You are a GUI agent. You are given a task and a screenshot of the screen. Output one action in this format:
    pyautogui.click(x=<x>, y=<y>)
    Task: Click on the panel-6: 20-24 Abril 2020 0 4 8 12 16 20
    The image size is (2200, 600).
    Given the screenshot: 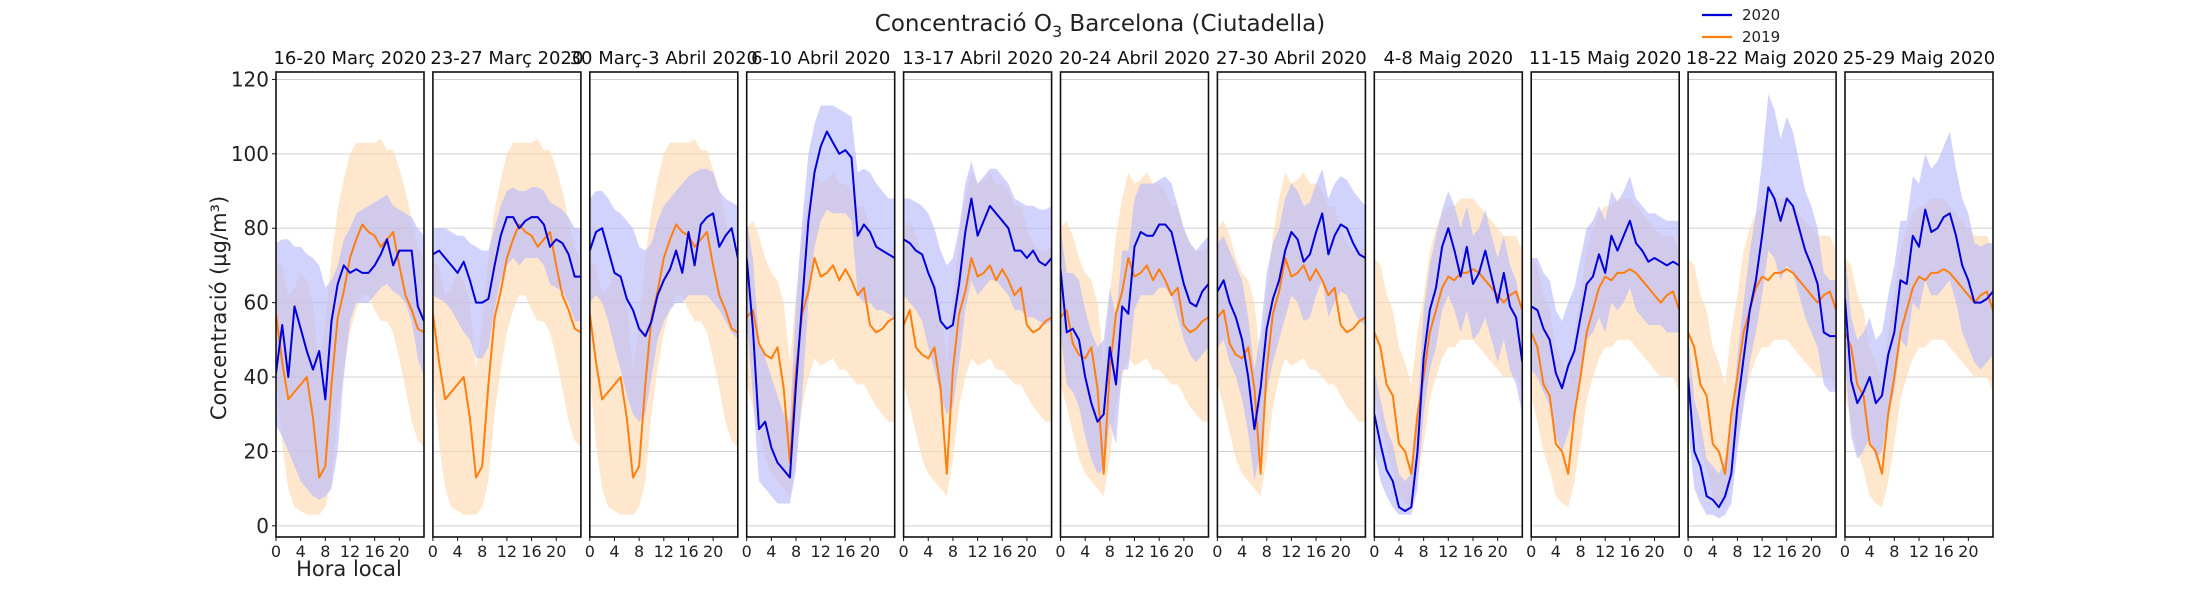 What is the action you would take?
    pyautogui.click(x=1132, y=304)
    